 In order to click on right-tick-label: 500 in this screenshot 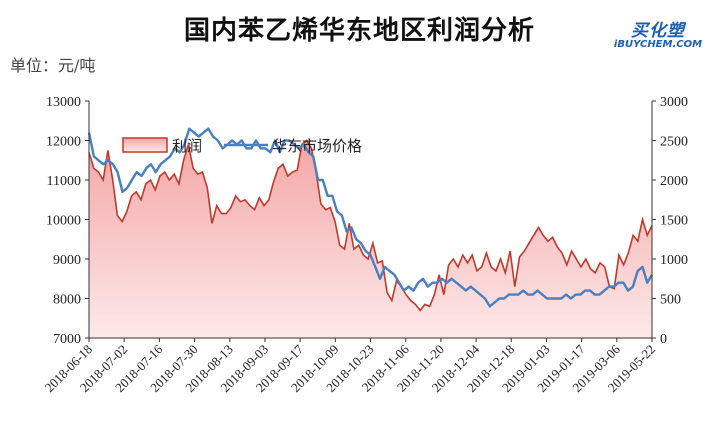, I will do `click(670, 300)`.